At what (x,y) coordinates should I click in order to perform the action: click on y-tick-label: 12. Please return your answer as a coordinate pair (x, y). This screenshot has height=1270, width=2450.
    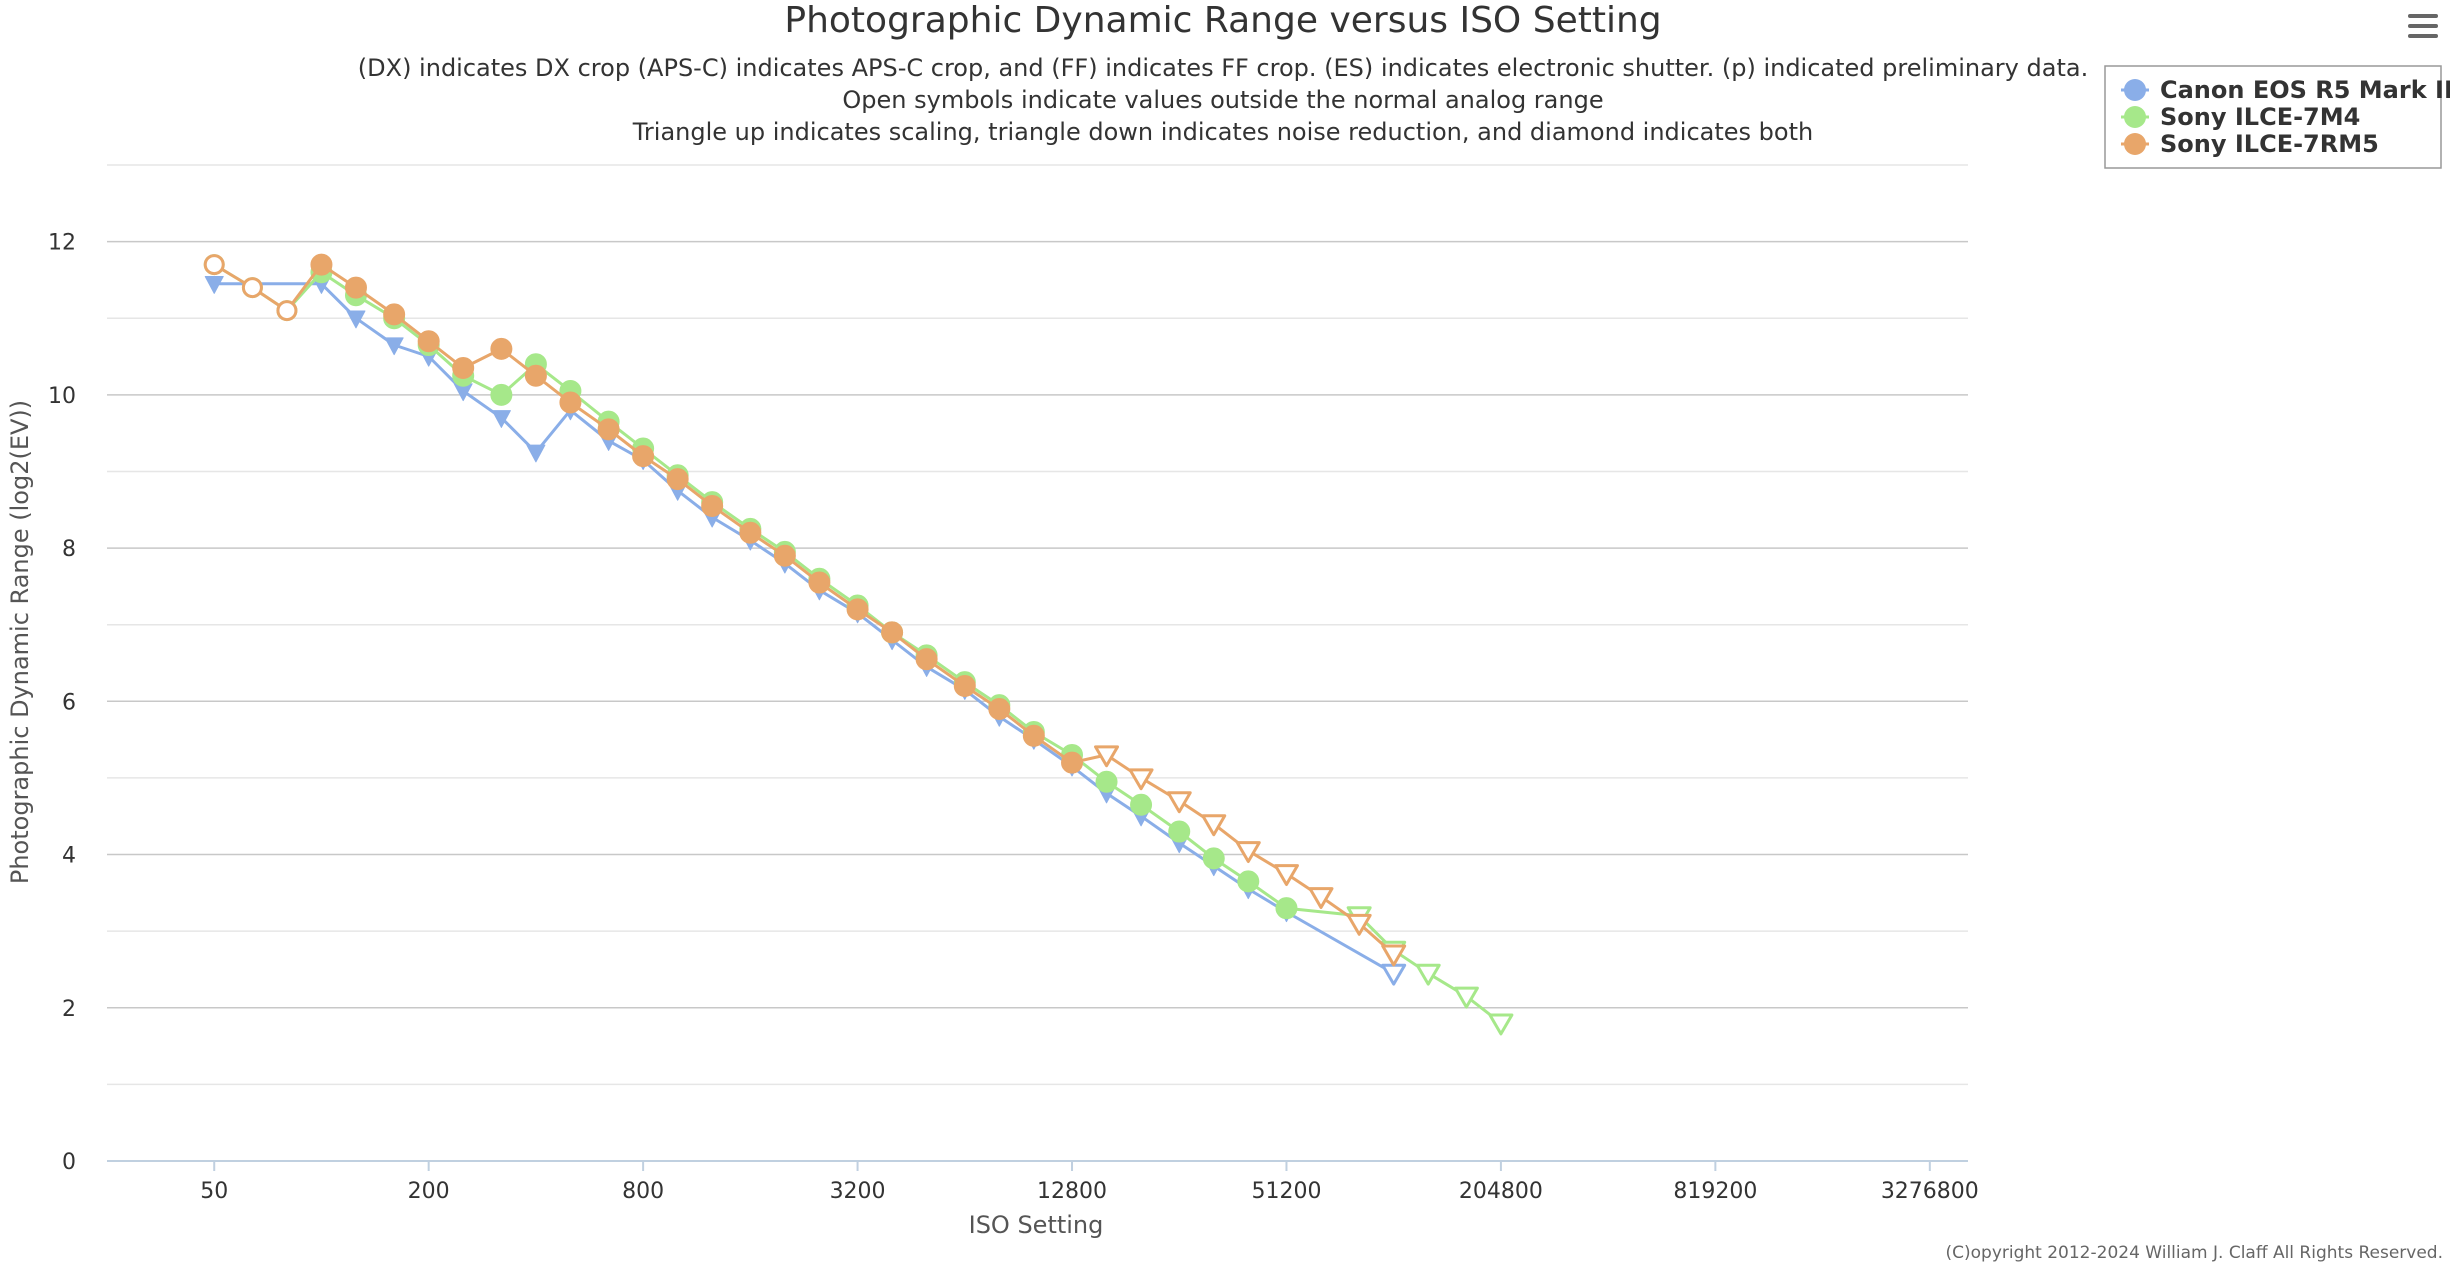
    Looking at the image, I should click on (62, 243).